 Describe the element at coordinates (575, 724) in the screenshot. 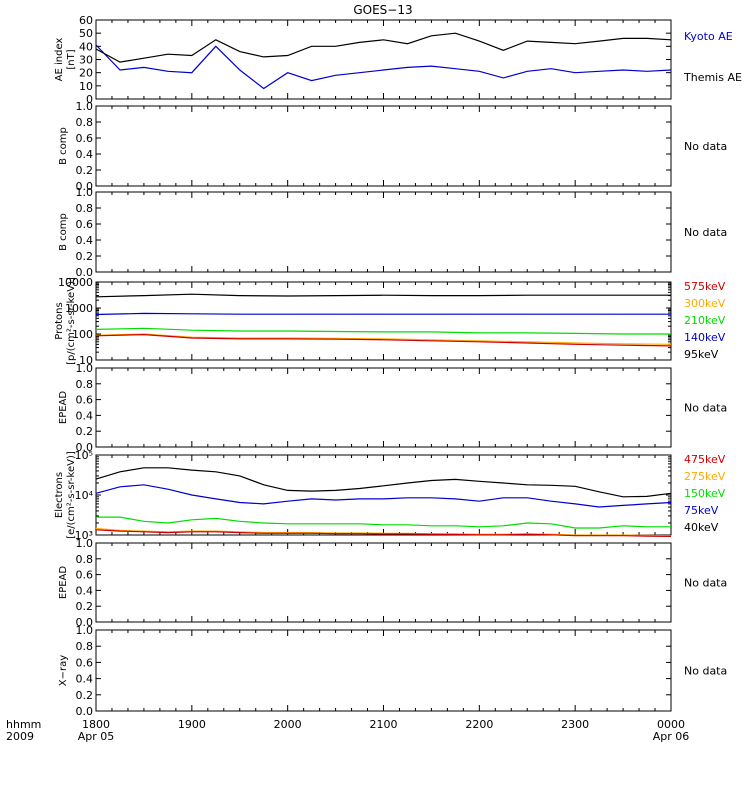

I see `time-tick-label: 2300` at that location.